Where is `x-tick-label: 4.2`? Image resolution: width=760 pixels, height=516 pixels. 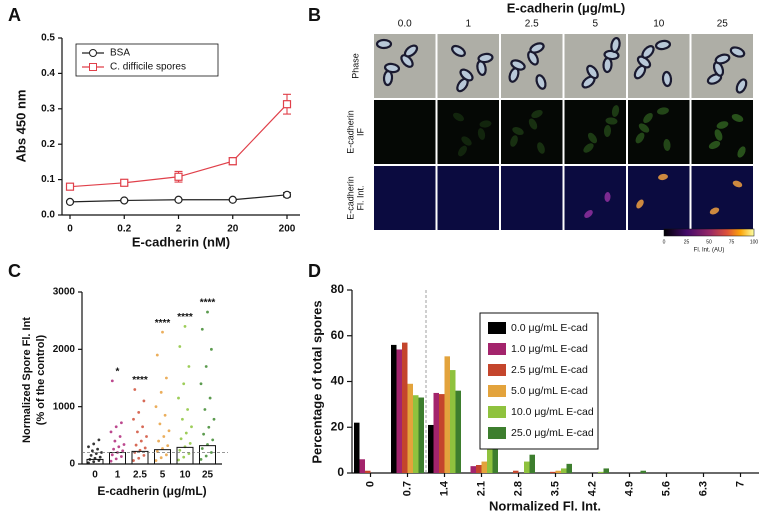
x-tick-label: 4.2 is located at coordinates (592, 488).